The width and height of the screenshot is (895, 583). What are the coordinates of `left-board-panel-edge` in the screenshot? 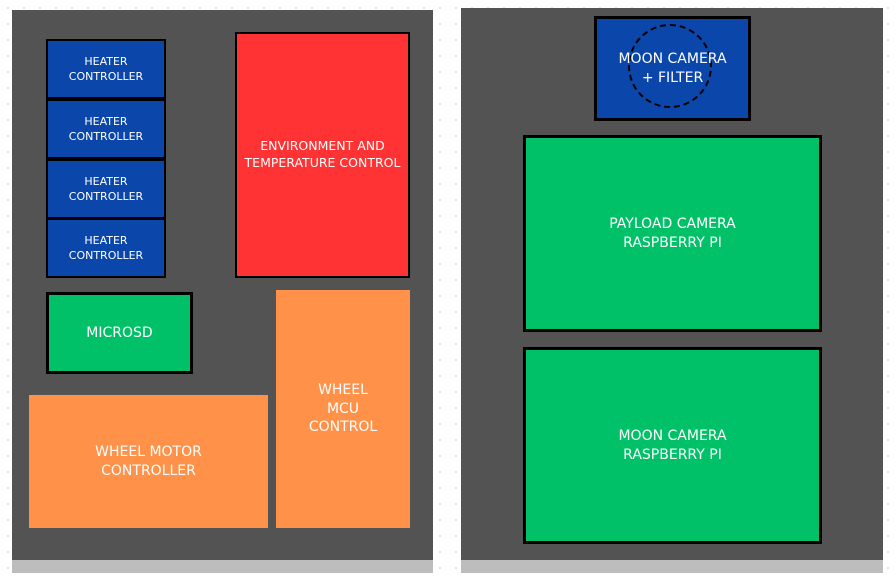 It's located at (222, 566).